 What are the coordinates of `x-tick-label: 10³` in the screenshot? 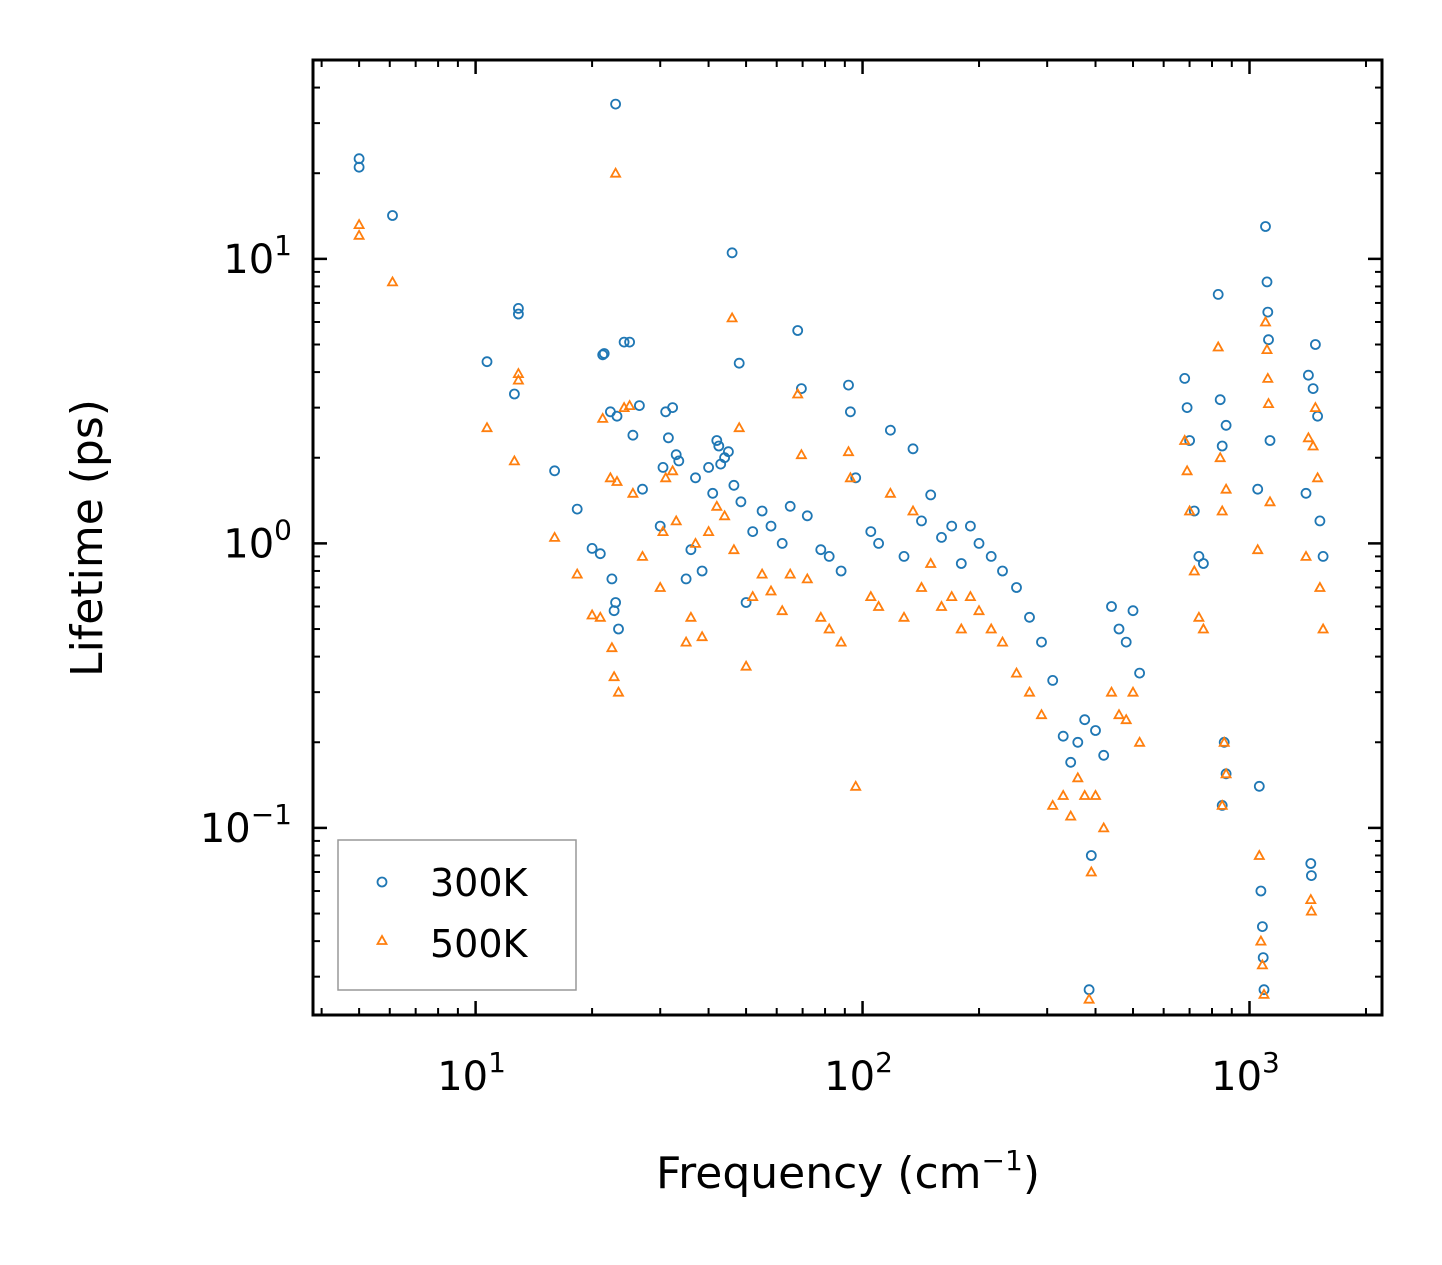 It's located at (1245, 1073).